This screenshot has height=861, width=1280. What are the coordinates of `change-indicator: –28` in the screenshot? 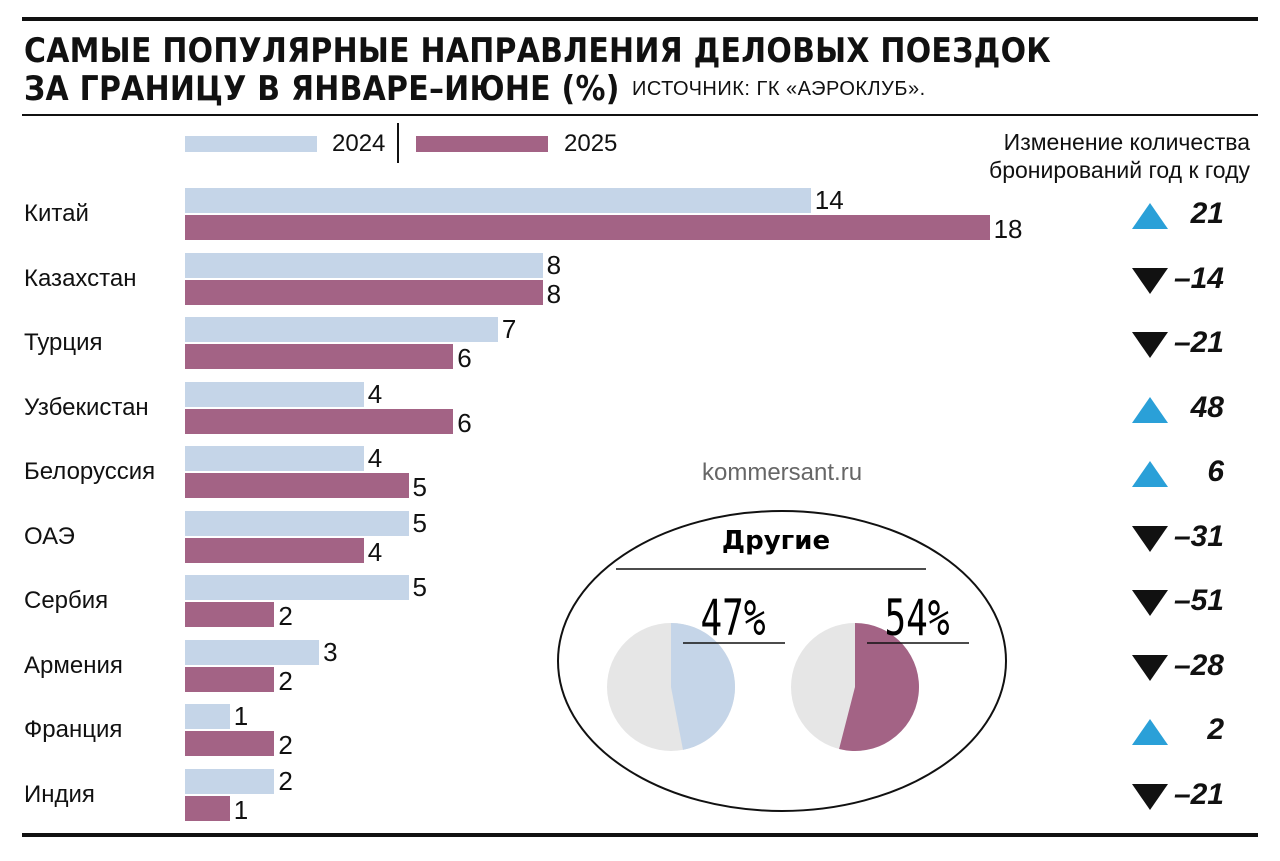 It's located at (1178, 667).